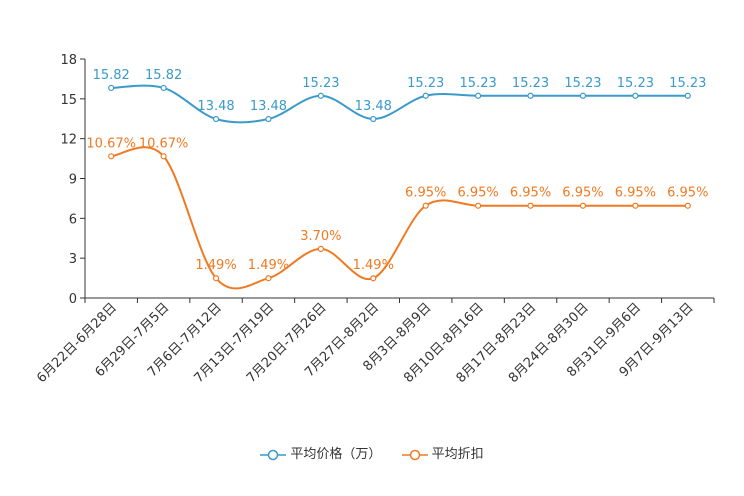  What do you see at coordinates (73, 219) in the screenshot?
I see `y-tick-label: 6` at bounding box center [73, 219].